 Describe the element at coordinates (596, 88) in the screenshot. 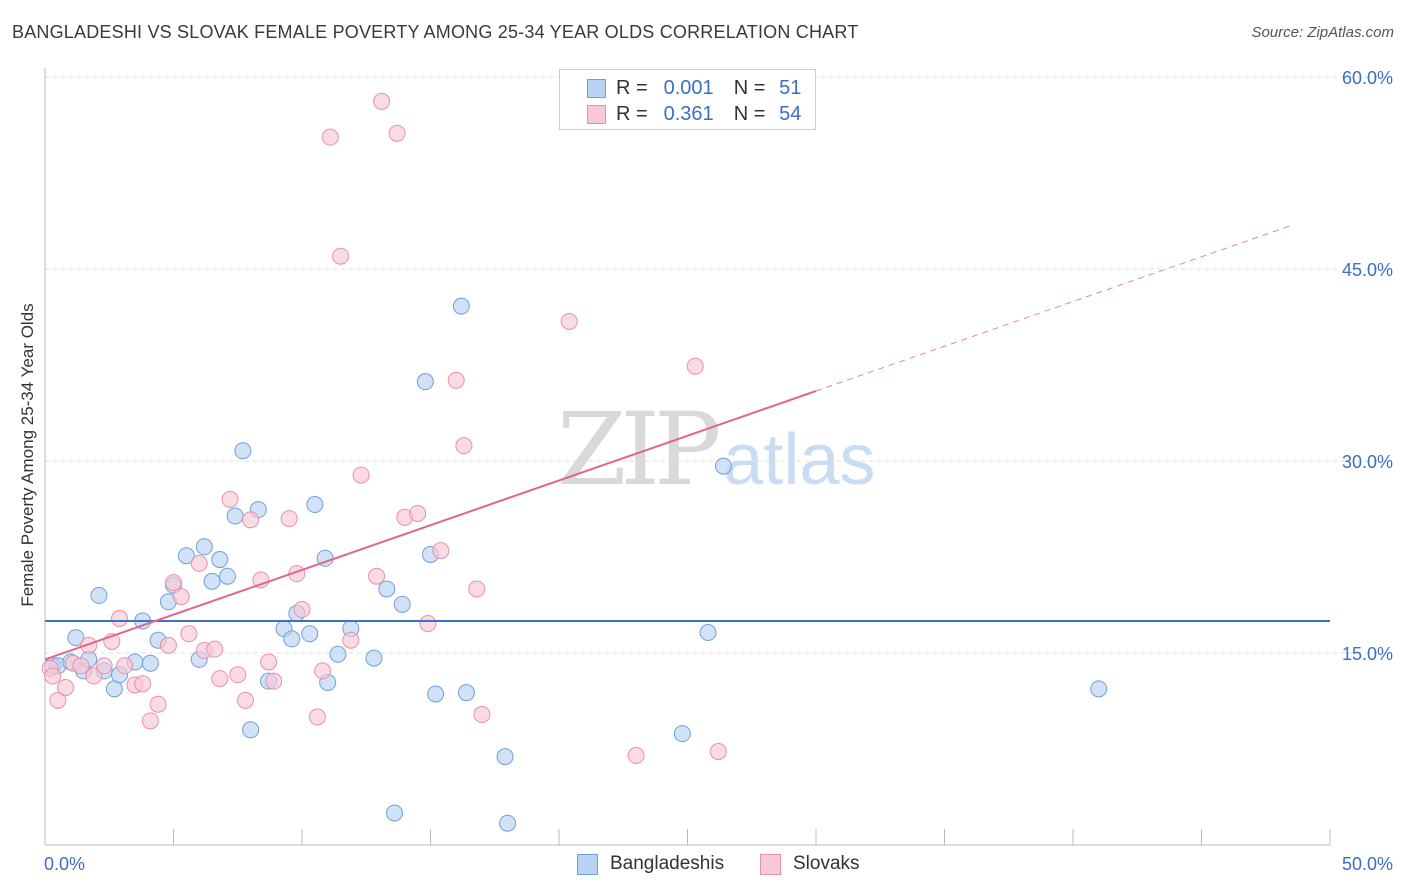

I see `bangladeshis-swatch` at that location.